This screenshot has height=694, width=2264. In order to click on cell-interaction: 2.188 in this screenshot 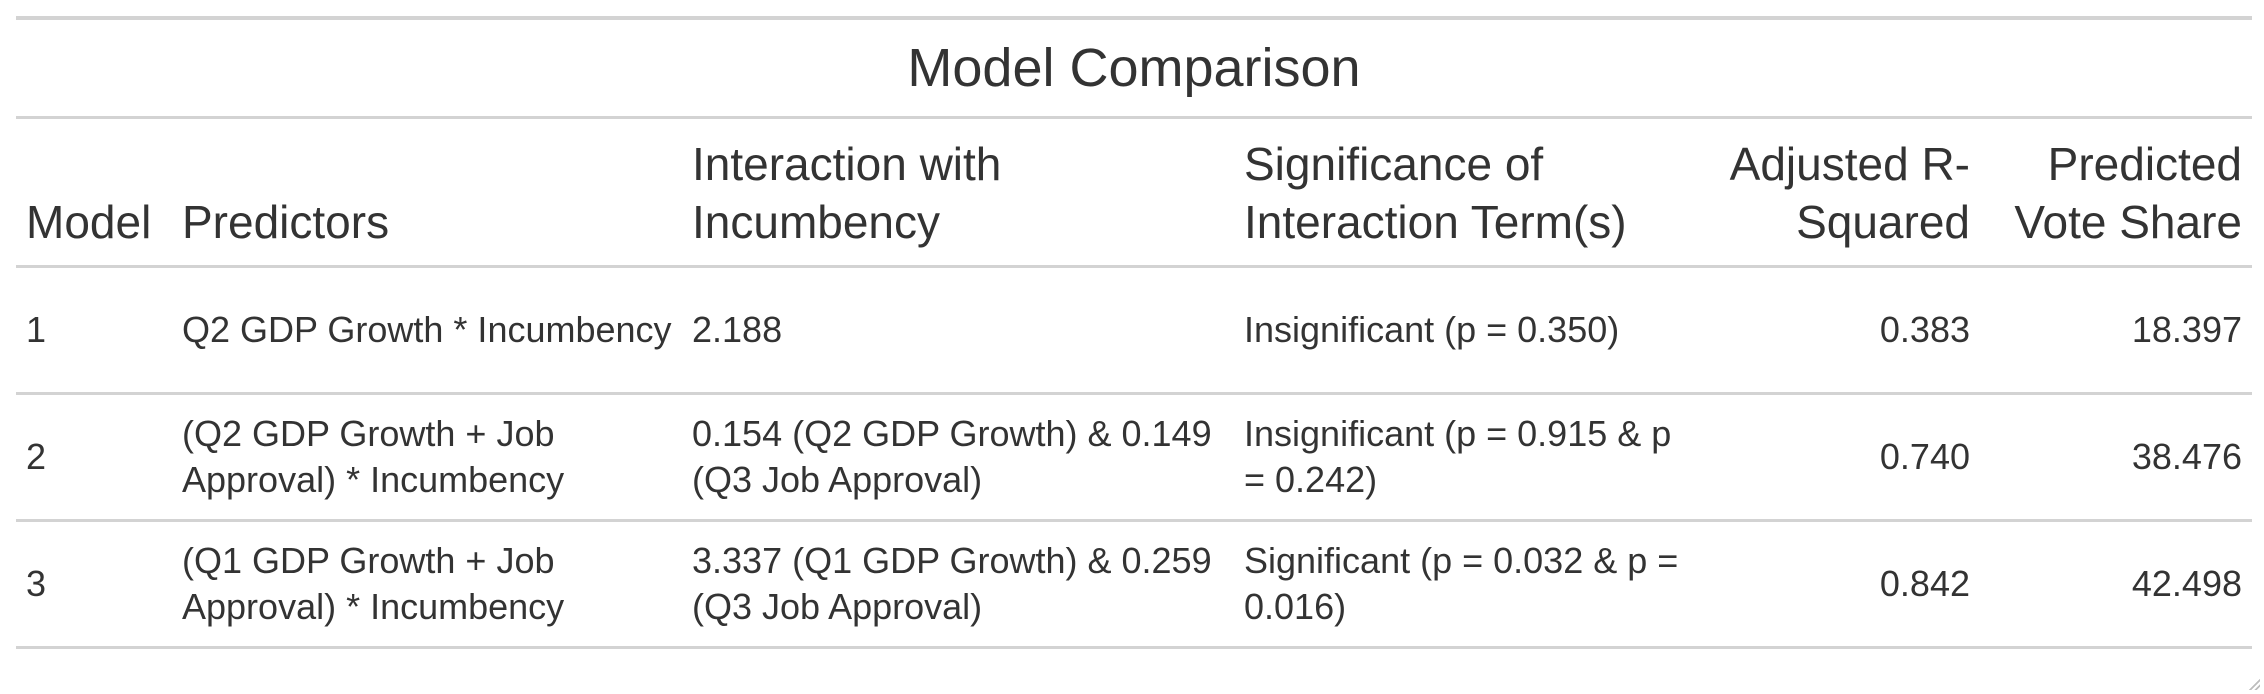, I will do `click(958, 330)`.